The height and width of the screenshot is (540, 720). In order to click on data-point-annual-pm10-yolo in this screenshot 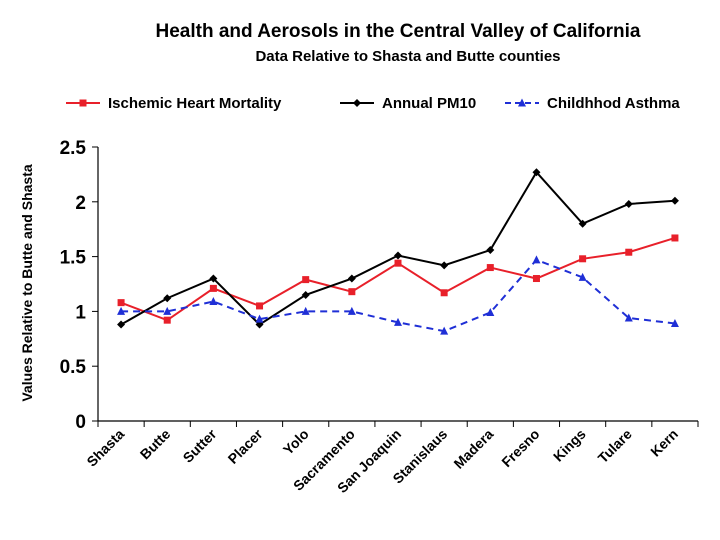, I will do `click(305, 294)`.